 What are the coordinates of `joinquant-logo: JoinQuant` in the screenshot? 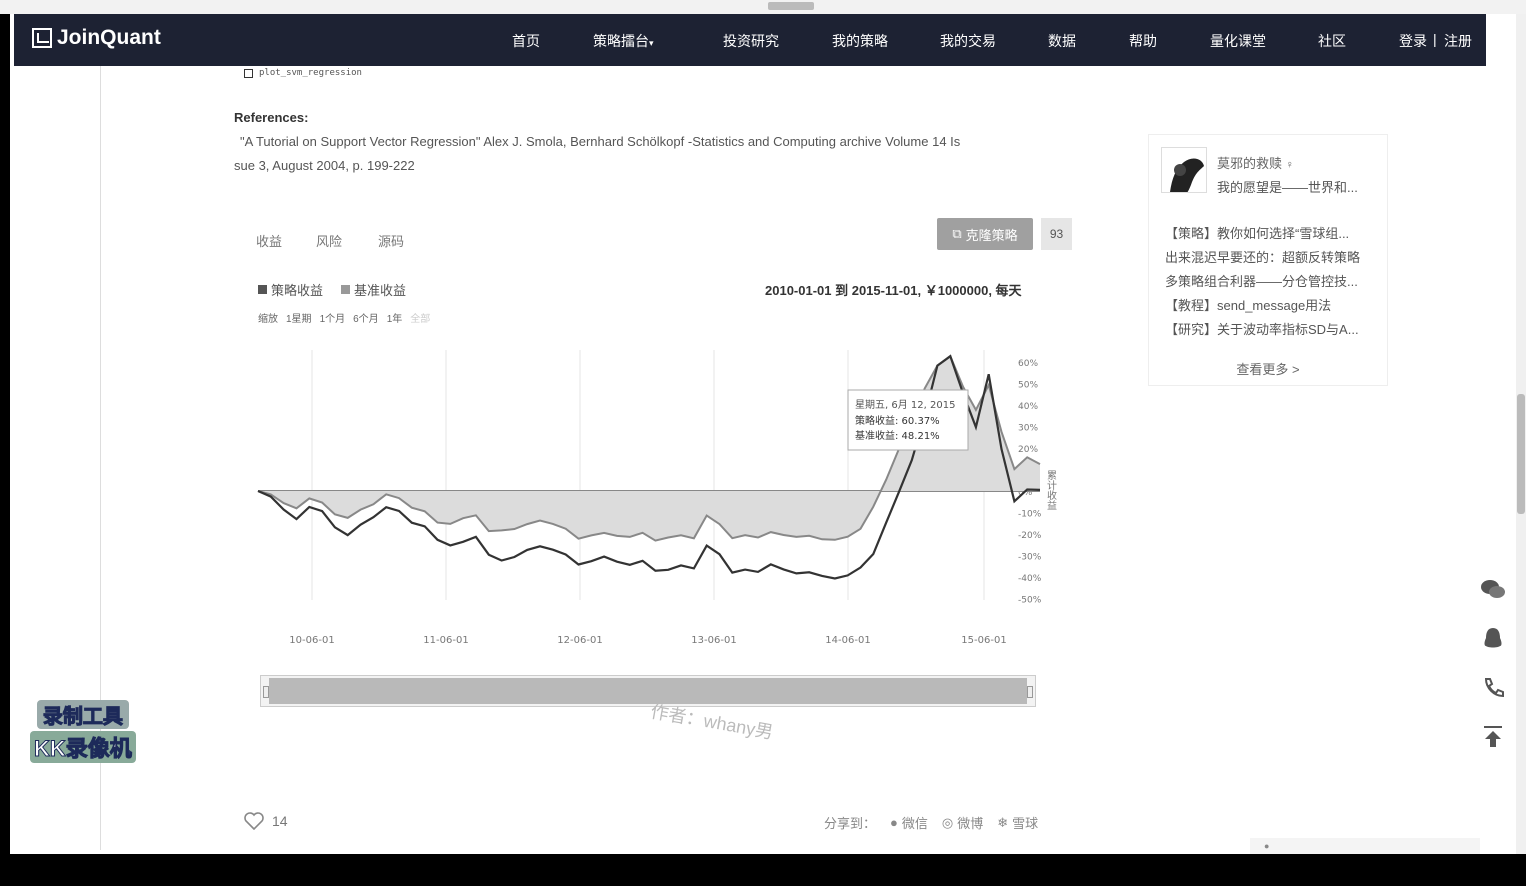 It's located at (96, 38).